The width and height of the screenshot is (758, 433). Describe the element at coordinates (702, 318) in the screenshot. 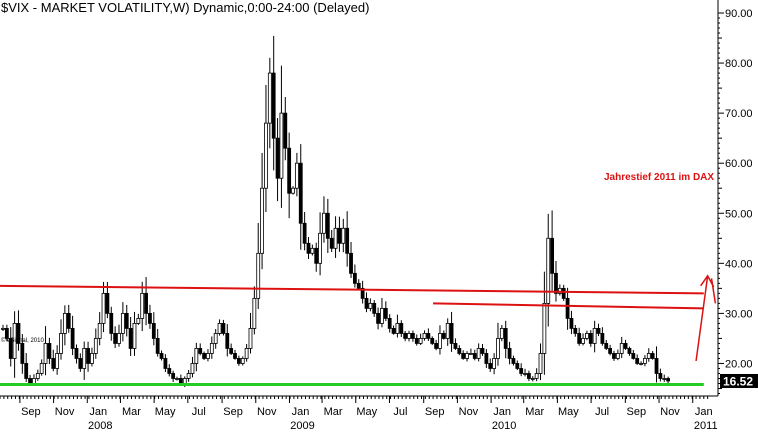

I see `arrow-line` at that location.